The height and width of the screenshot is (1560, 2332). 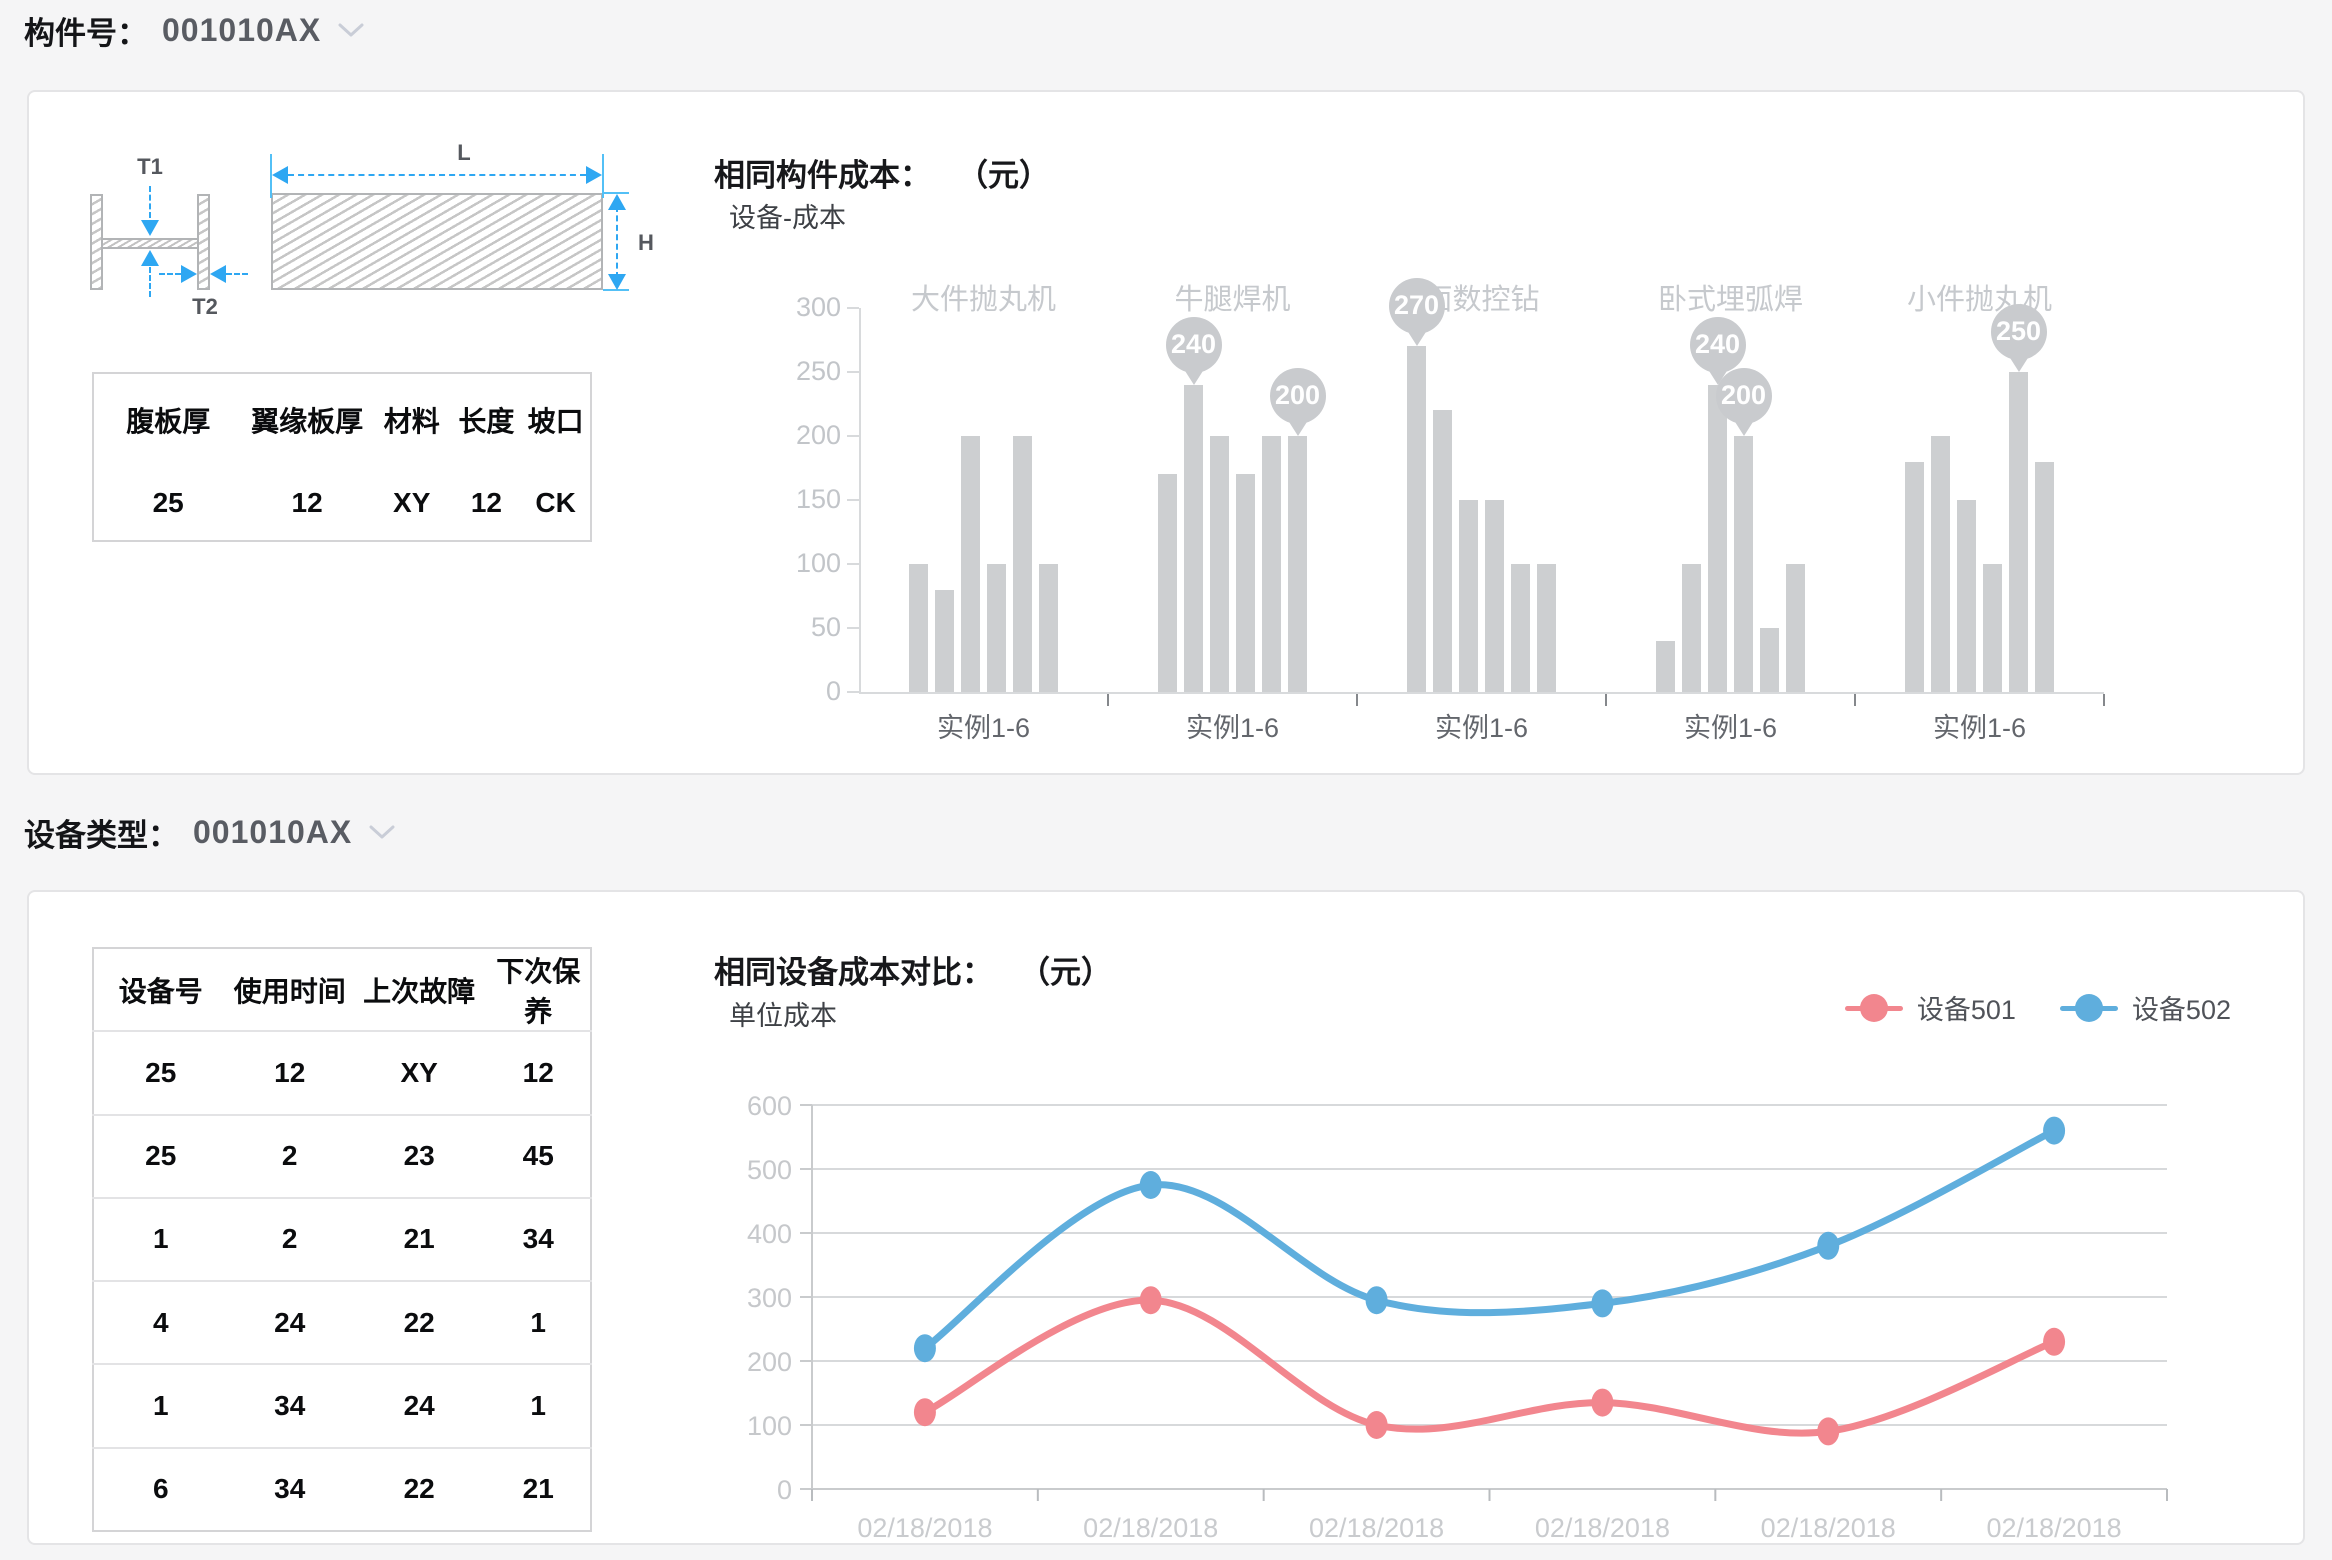 I want to click on equipment-selector-value: 001010AX, so click(x=273, y=831).